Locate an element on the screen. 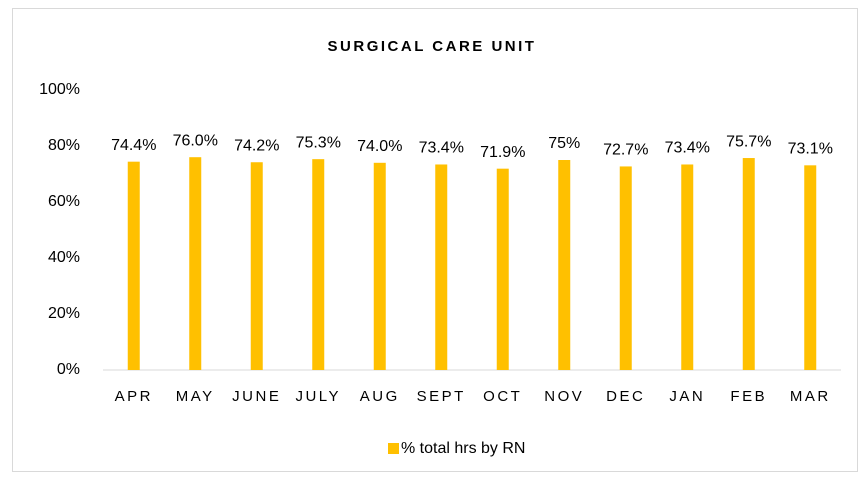 This screenshot has width=865, height=480. x-tick-label: AUG is located at coordinates (380, 396).